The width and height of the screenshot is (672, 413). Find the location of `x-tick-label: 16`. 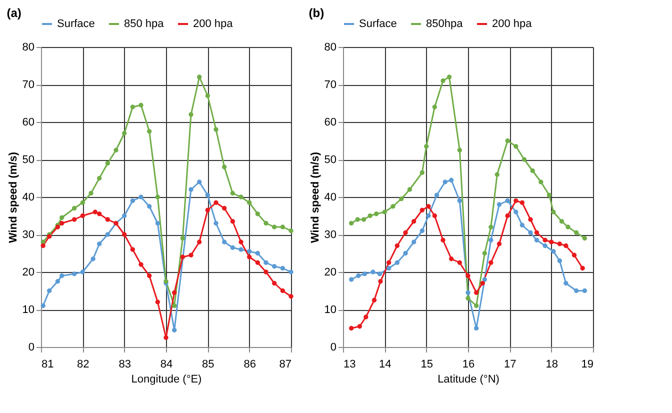

x-tick-label: 16 is located at coordinates (468, 364).